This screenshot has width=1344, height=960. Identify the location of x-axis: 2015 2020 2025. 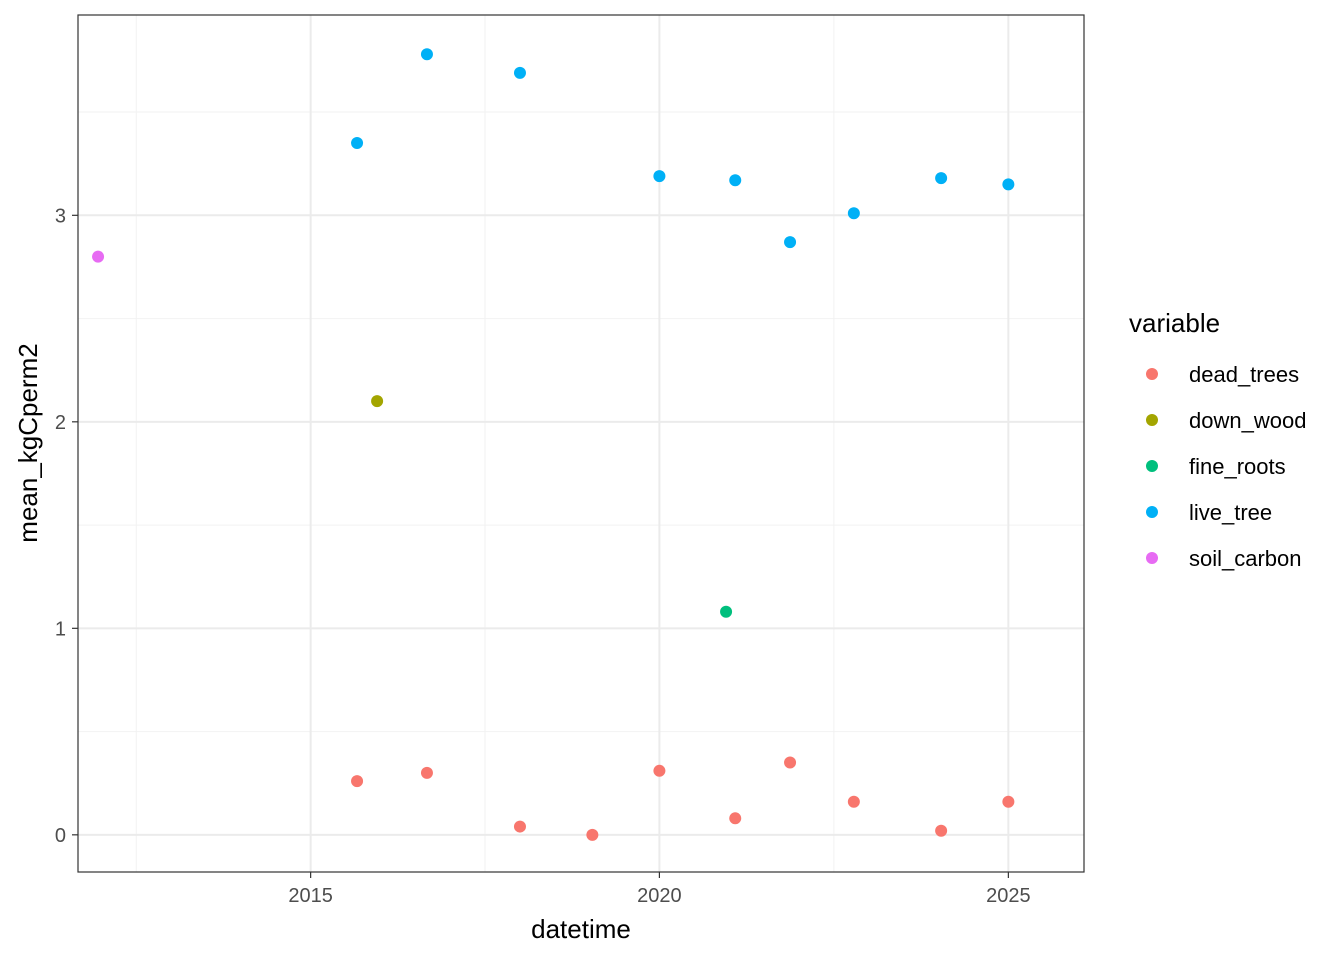
(659, 889).